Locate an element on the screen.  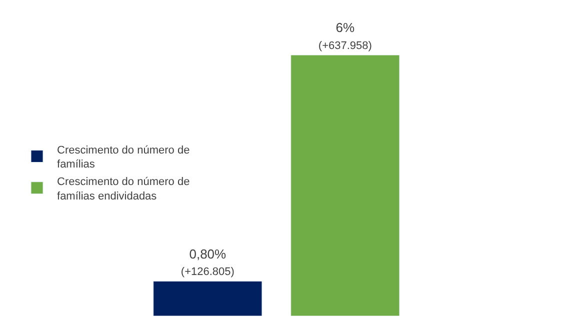
data-label: 0,80% (+126.805) is located at coordinates (207, 262).